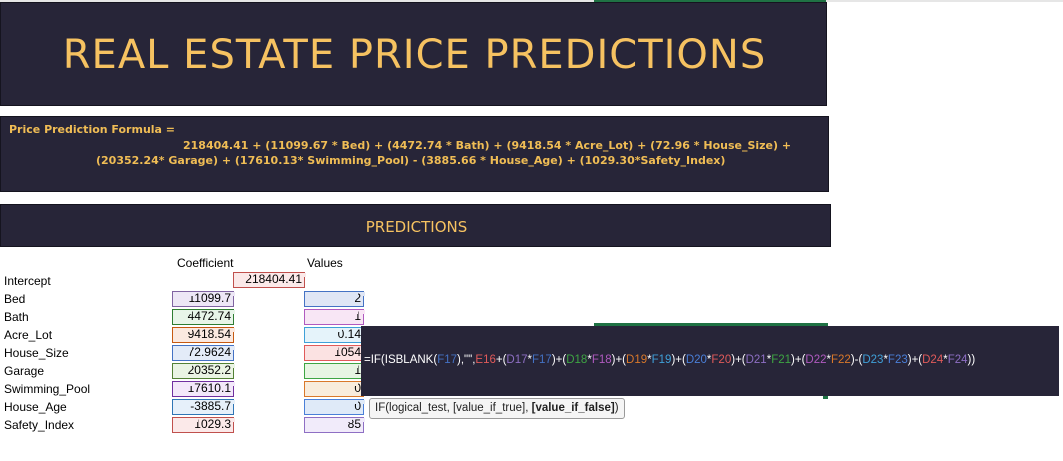 Image resolution: width=1063 pixels, height=461 pixels. Describe the element at coordinates (203, 425) in the screenshot. I see `coef-cell-safety: 1029.3` at that location.